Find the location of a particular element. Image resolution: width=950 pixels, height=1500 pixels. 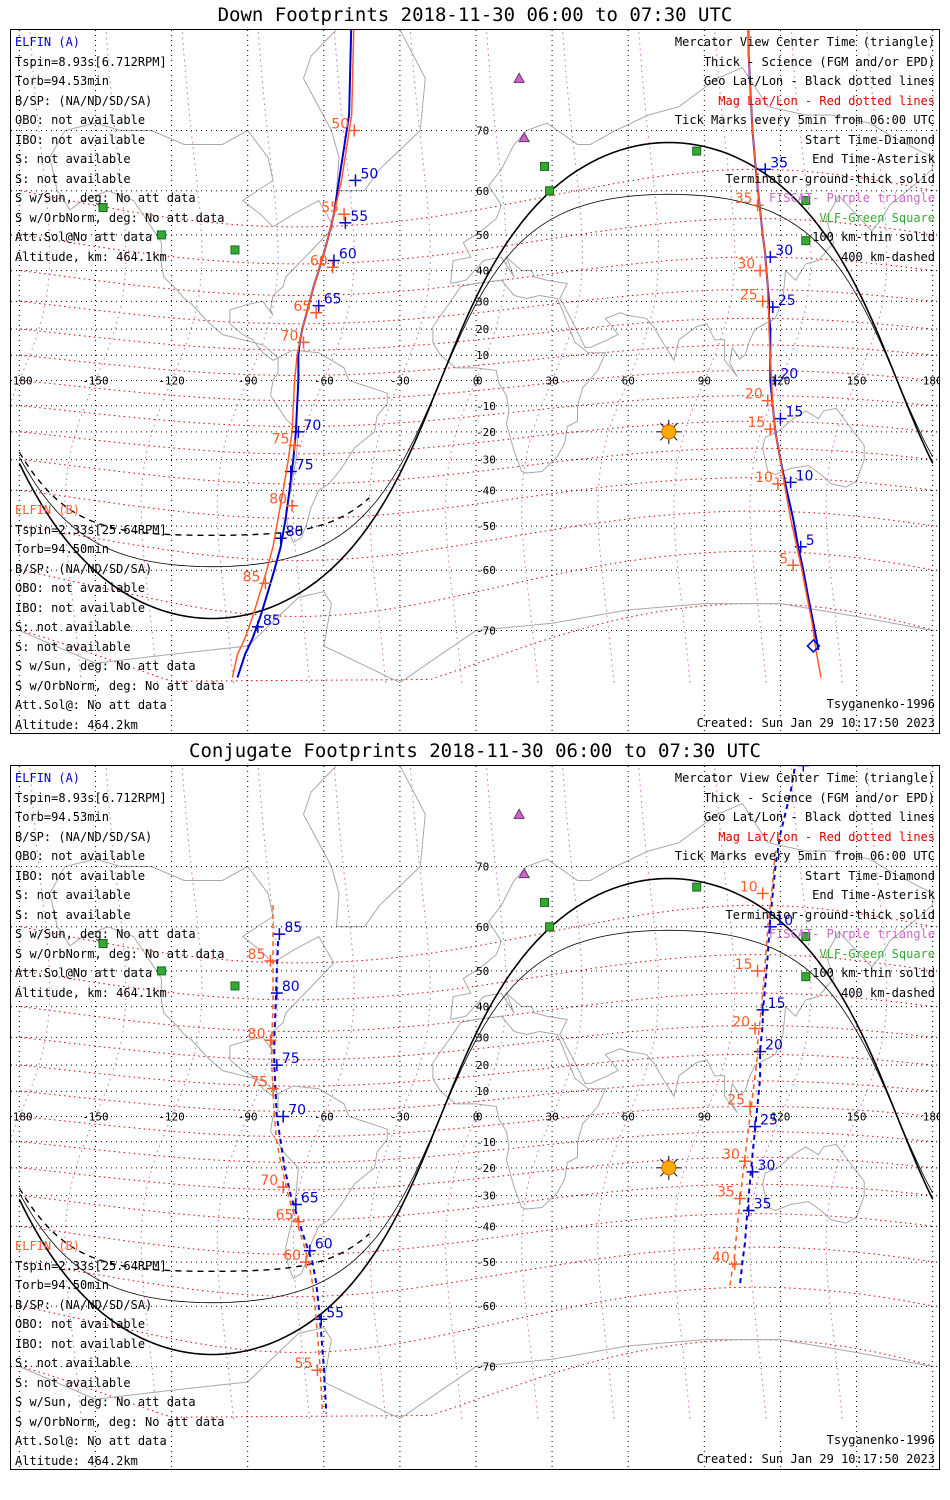

tick-time-label: 35 is located at coordinates (779, 163).